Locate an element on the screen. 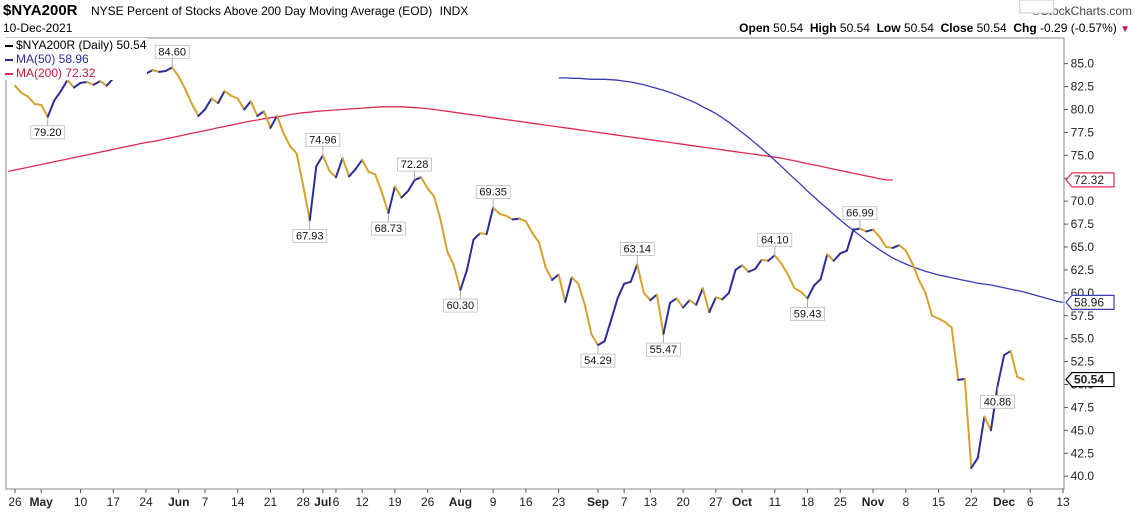 Image resolution: width=1138 pixels, height=520 pixels. y-tick-label: 82.5 is located at coordinates (1083, 87).